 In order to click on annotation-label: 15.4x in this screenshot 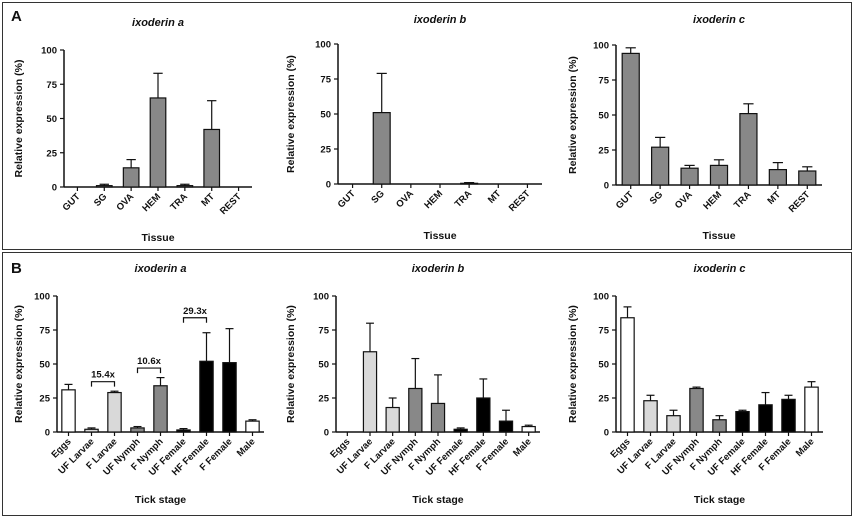, I will do `click(103, 375)`.